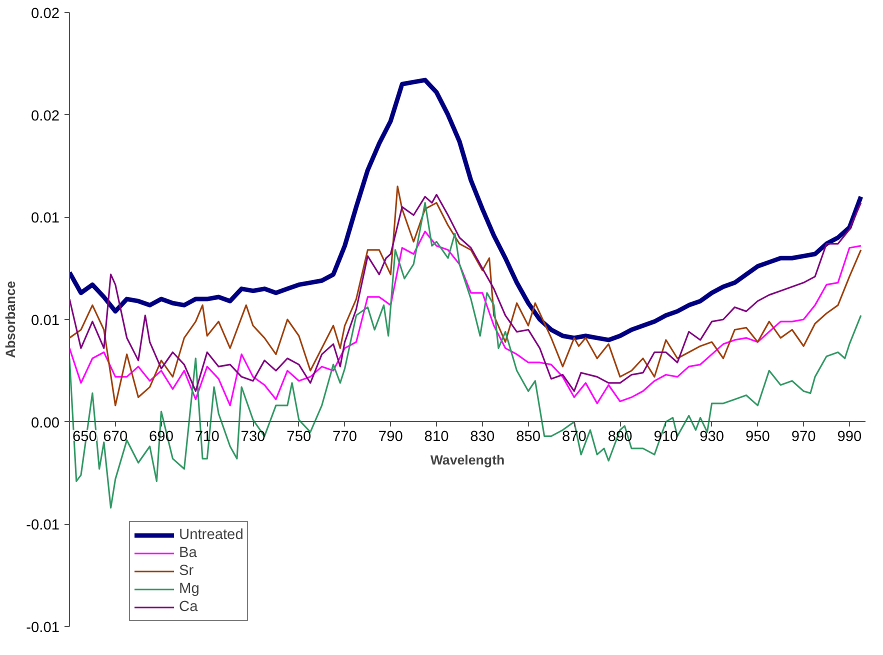 This screenshot has width=883, height=655. What do you see at coordinates (482, 436) in the screenshot?
I see `x-tick-label: 830` at bounding box center [482, 436].